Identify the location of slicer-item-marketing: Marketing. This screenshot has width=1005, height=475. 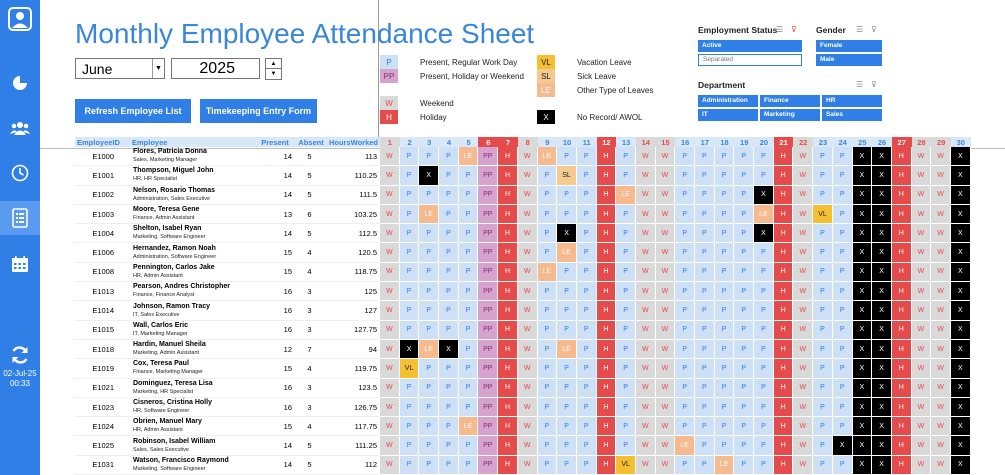
(790, 115).